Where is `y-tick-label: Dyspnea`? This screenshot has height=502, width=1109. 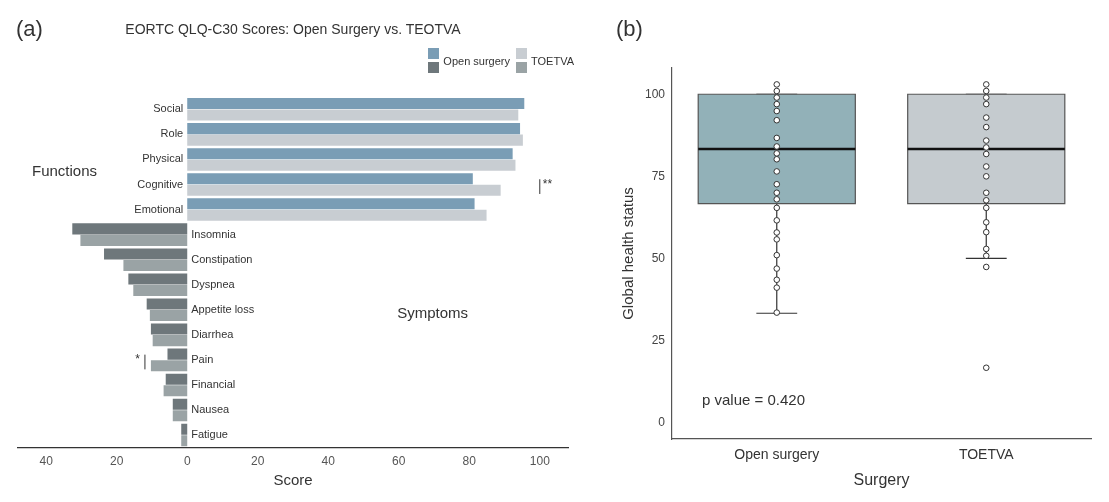 y-tick-label: Dyspnea is located at coordinates (213, 283).